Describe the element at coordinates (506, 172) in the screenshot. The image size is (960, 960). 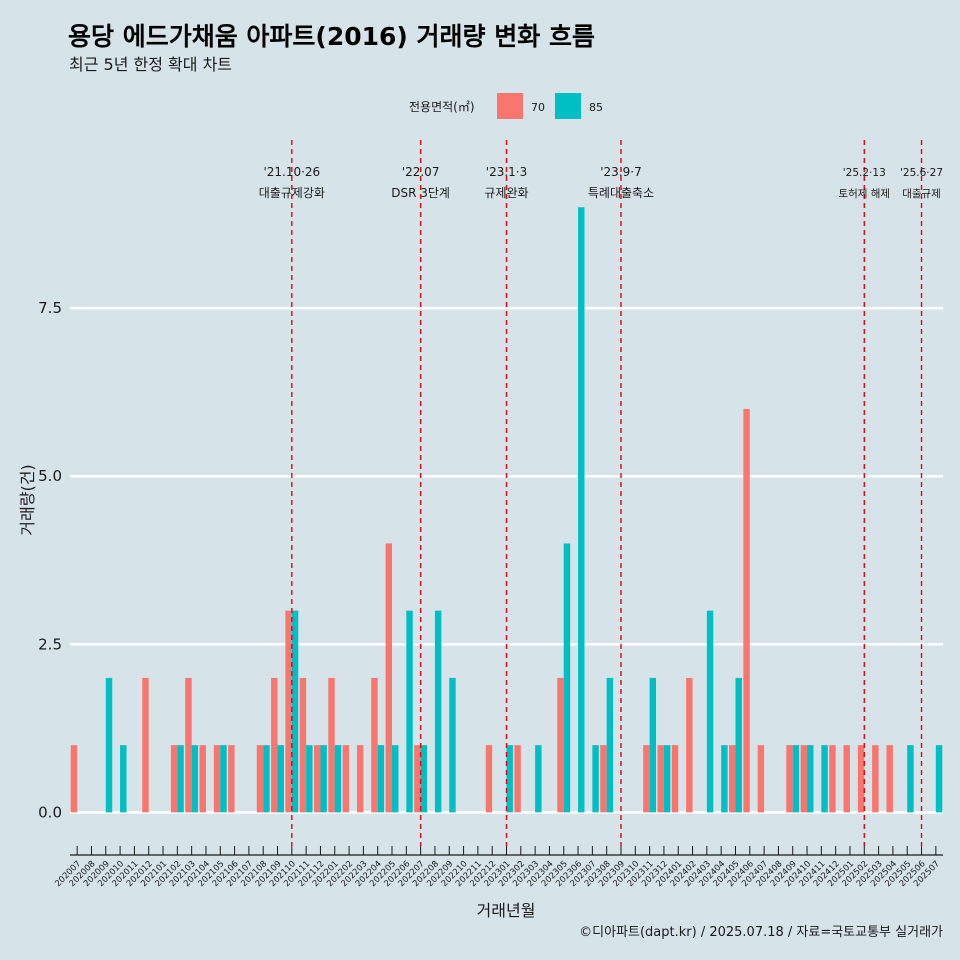
I see `event-date-202301: '23.1·3` at that location.